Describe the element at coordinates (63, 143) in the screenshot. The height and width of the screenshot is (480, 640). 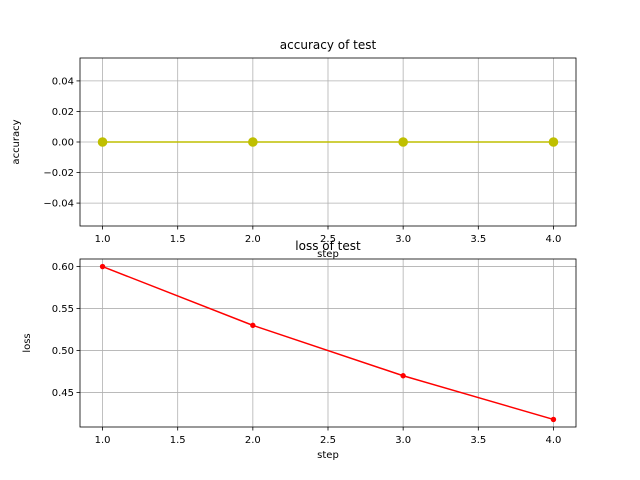
I see `accuracy-y-tick-label: 0.00` at that location.